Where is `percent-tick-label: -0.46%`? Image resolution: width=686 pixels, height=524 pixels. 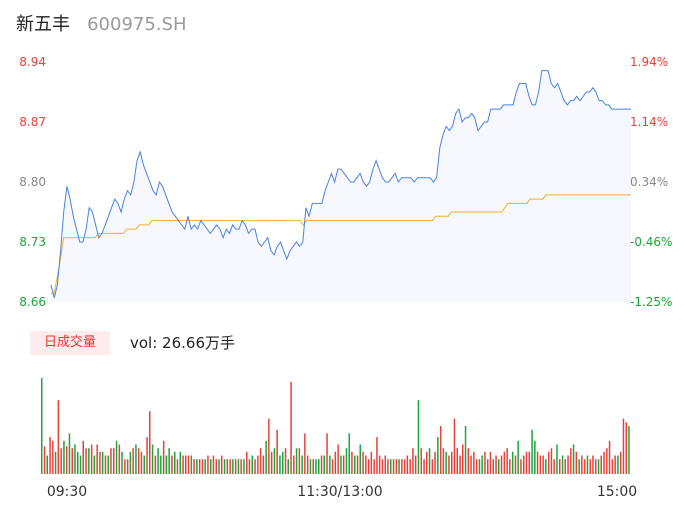
percent-tick-label: -0.46% is located at coordinates (651, 242).